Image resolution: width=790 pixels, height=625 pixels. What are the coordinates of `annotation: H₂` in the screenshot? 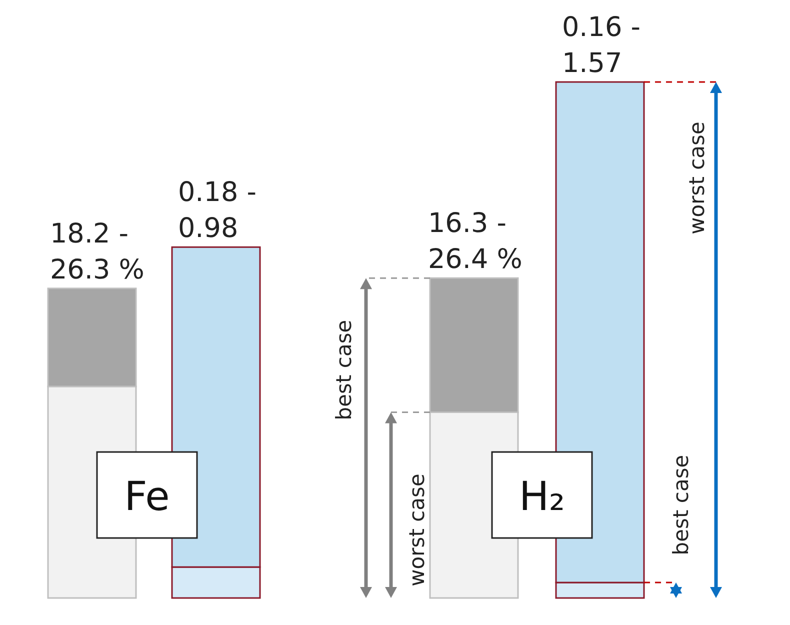 It's located at (542, 497).